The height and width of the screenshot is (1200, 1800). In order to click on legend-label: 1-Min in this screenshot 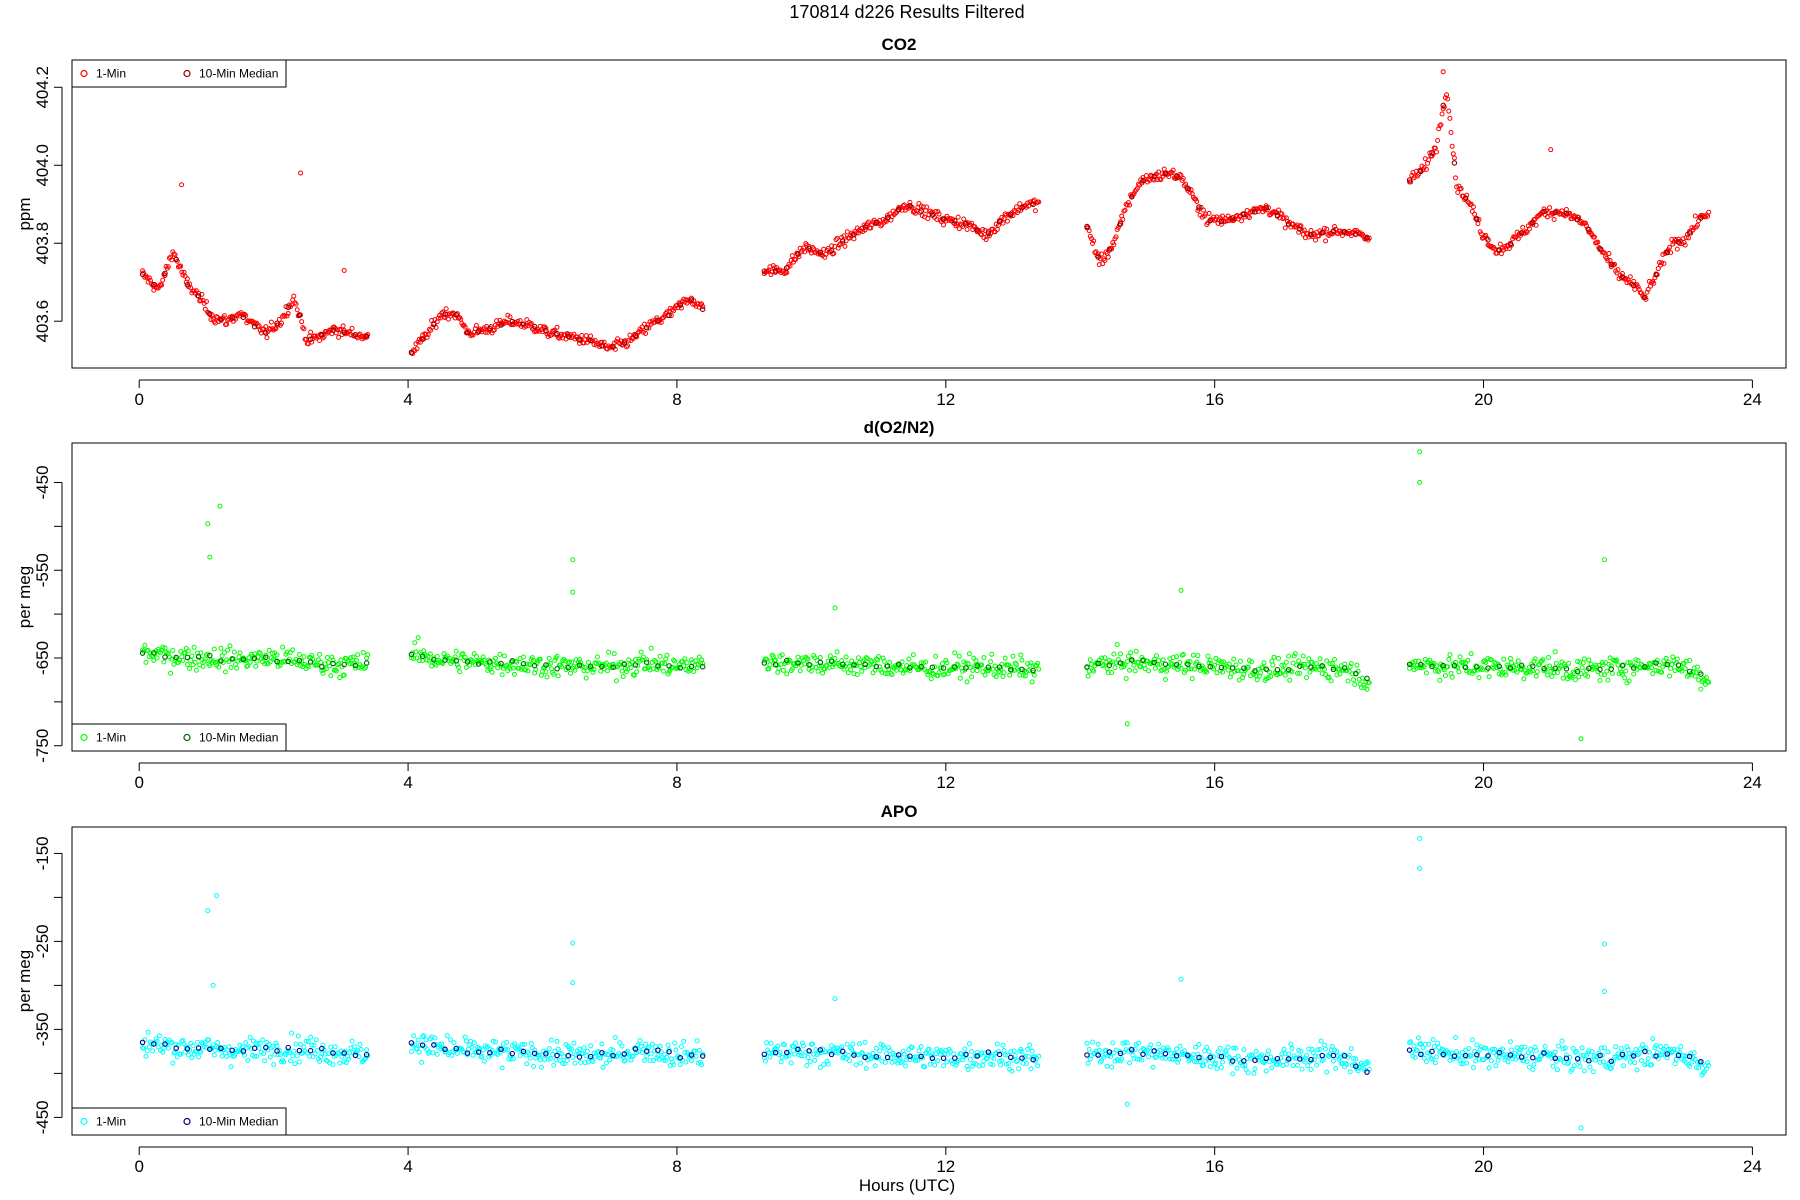, I will do `click(111, 1122)`.